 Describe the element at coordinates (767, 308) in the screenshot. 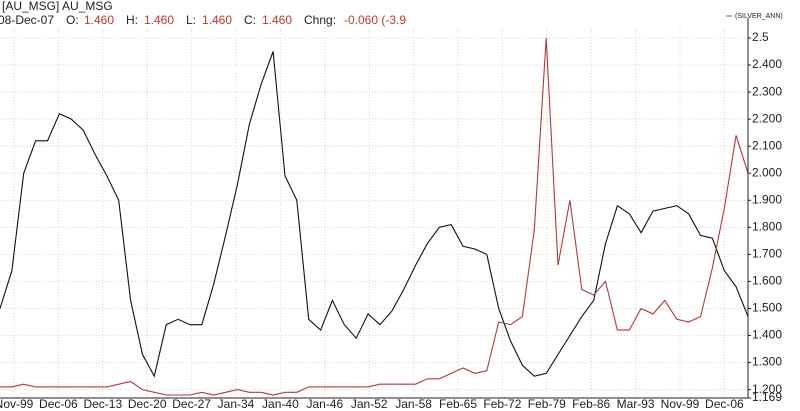

I see `y-tick-label: 1.500` at that location.